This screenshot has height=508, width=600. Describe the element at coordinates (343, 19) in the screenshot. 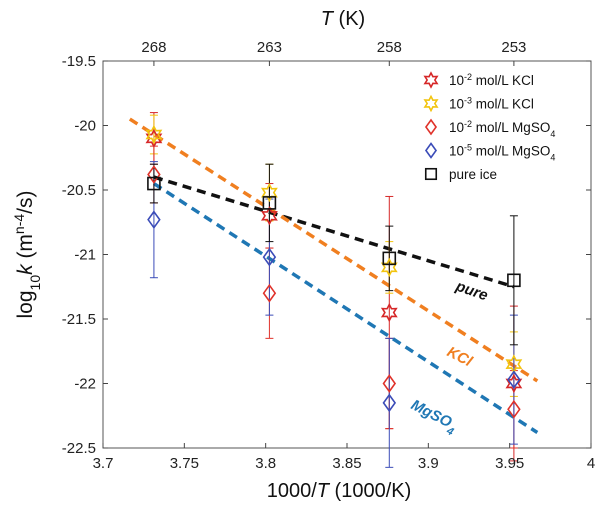

I see `top-x-axis-title: T (K)` at that location.